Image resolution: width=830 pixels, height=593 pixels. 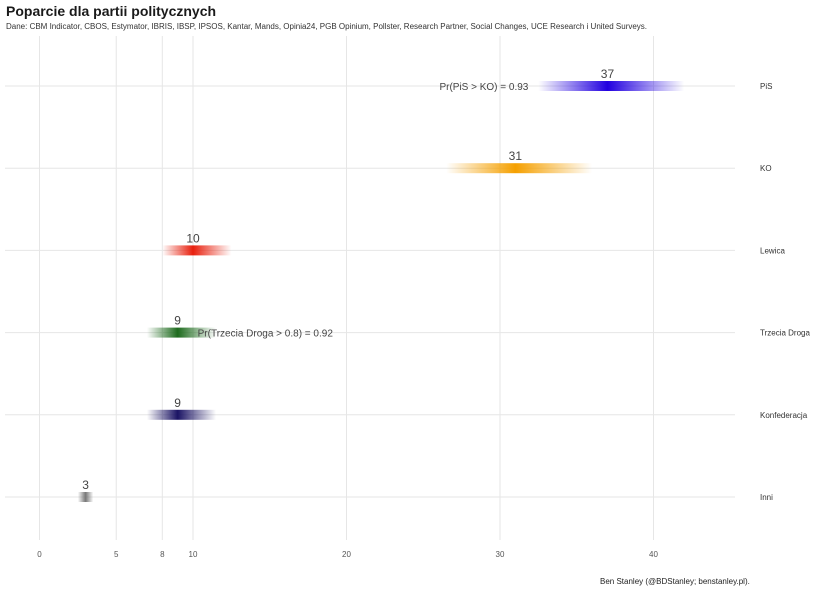 I want to click on interval-bar-konfederacja, so click(x=181, y=414).